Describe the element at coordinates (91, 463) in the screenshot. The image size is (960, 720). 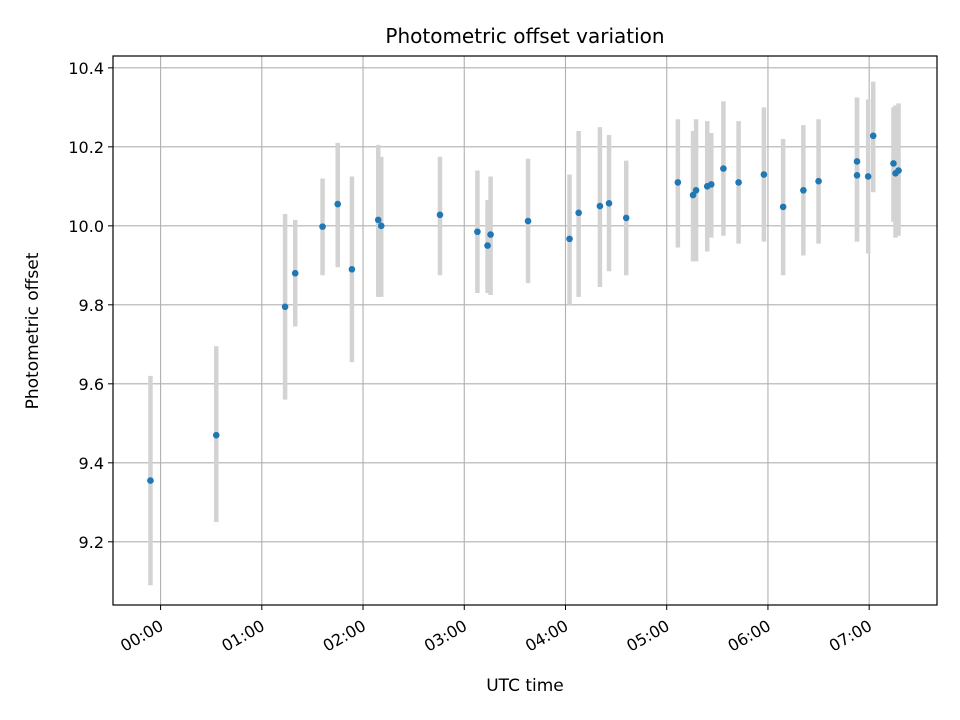
I see `y-tick-label: 9.4` at that location.